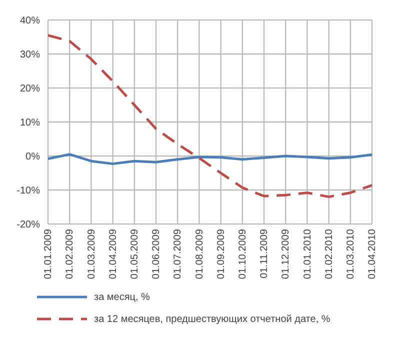 Image resolution: width=410 pixels, height=342 pixels. I want to click on x-tick-label: 01.08.2009, so click(200, 254).